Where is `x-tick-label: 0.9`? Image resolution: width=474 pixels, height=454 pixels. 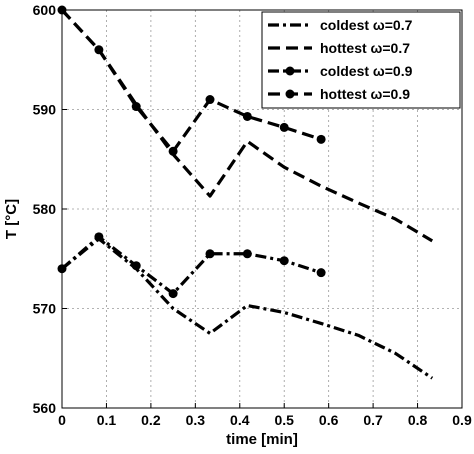
x-tick-label: 0.9 is located at coordinates (462, 420).